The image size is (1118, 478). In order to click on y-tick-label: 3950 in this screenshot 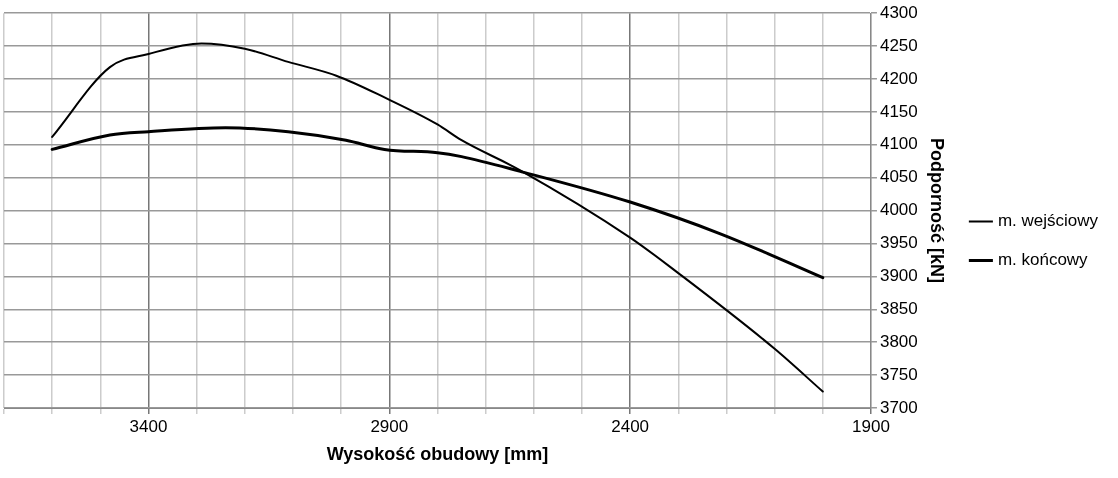, I will do `click(898, 243)`.